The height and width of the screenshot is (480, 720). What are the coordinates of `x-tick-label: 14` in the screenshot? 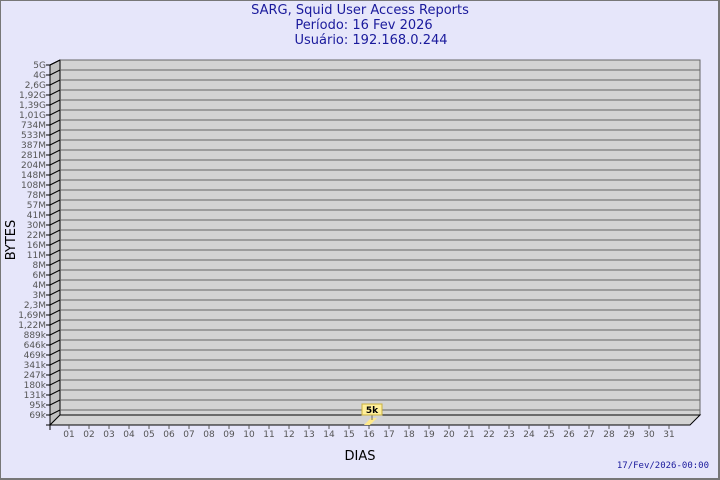 It's located at (329, 435).